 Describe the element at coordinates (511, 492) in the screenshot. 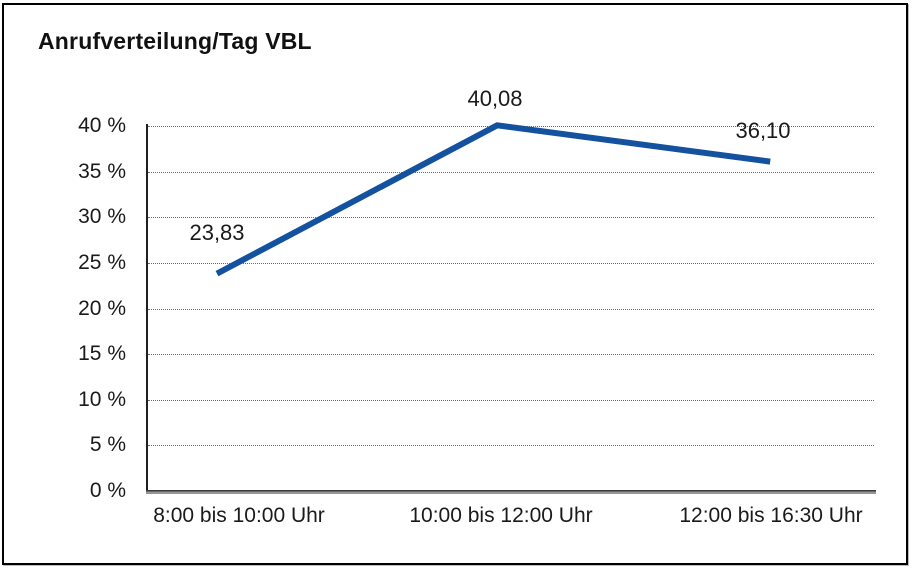

I see `x-axis-line` at that location.